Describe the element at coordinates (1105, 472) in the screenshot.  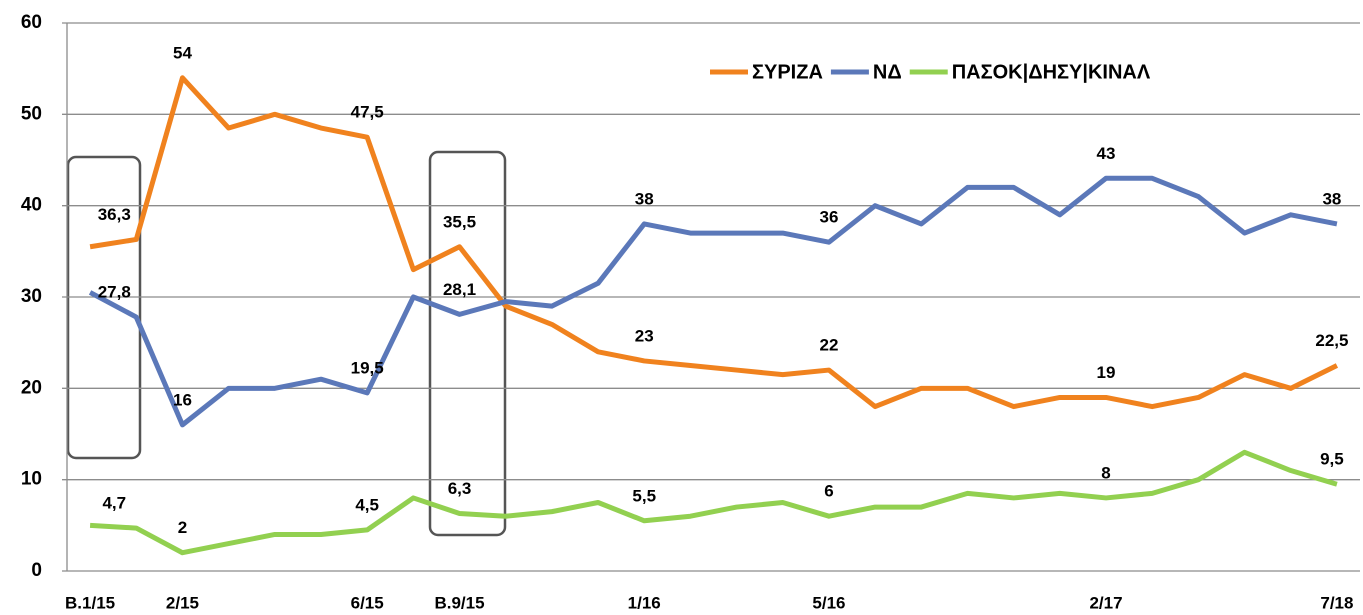
I see `data-label: 8` at that location.